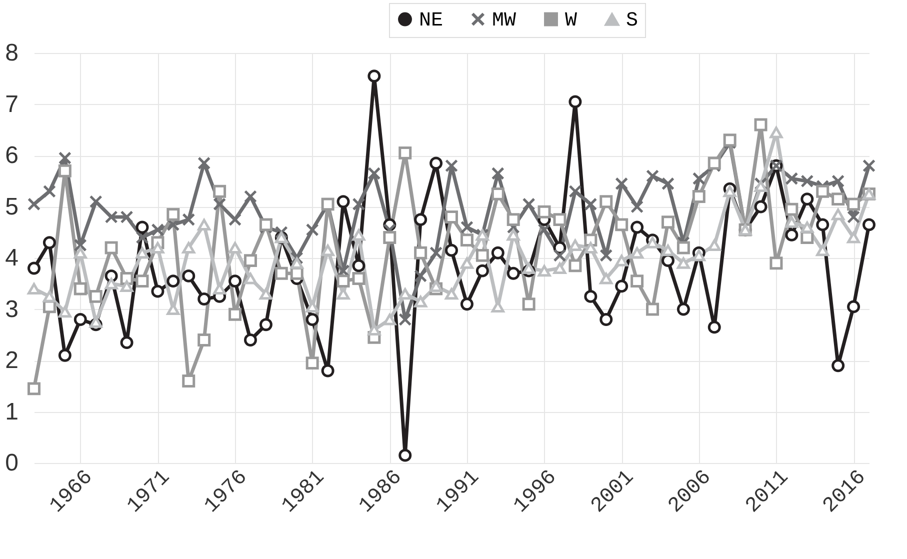  Describe the element at coordinates (11, 463) in the screenshot. I see `y-tick-label: 0` at that location.